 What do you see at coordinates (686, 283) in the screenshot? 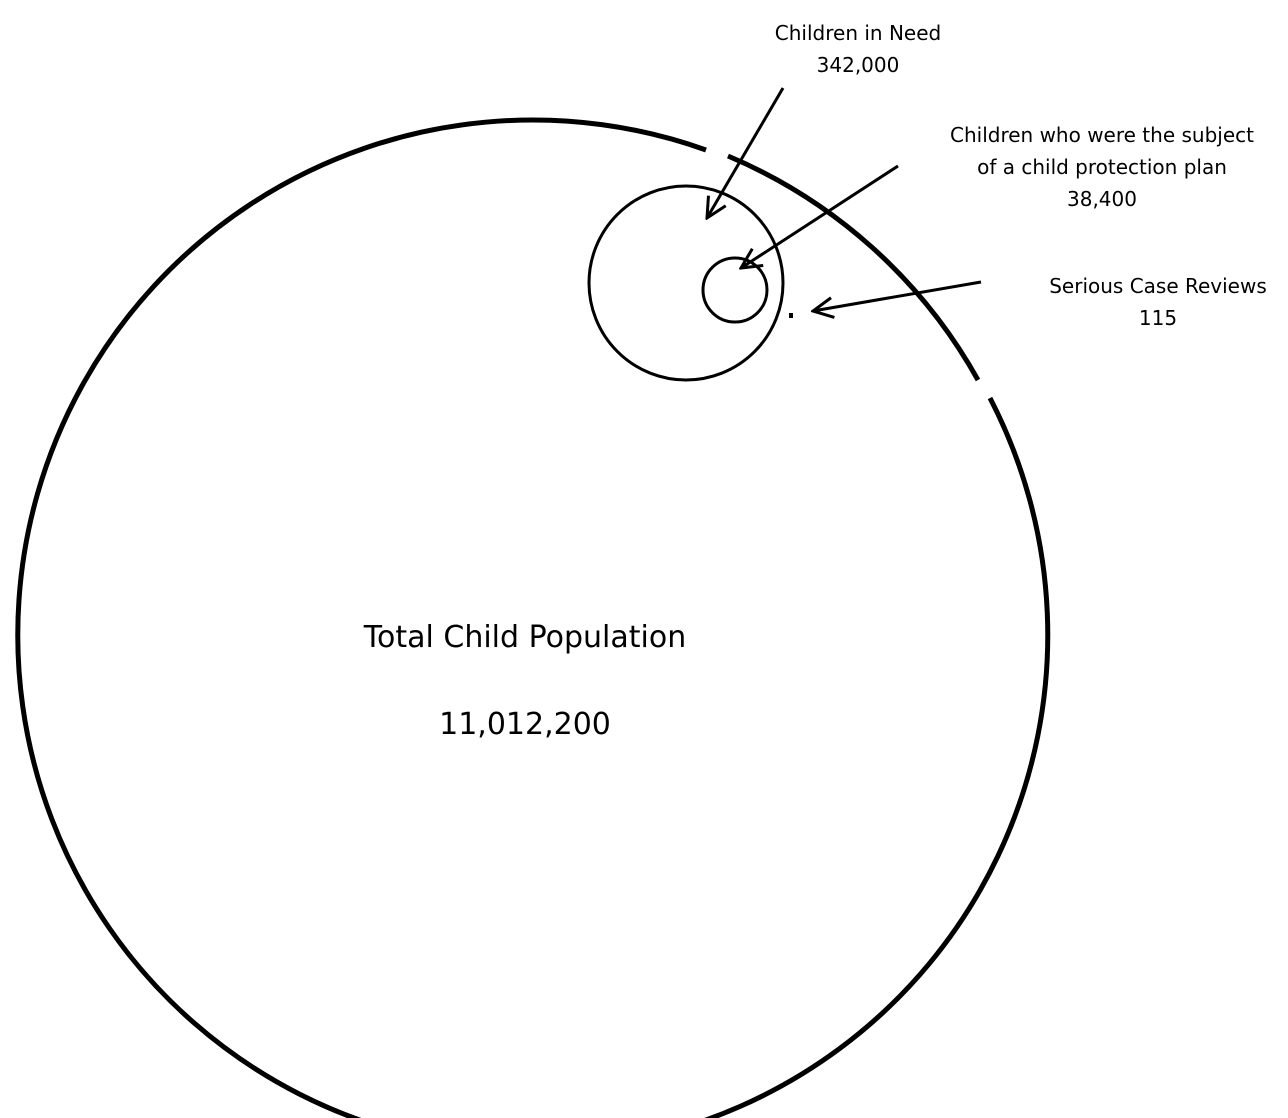
I see `children-in-need-circle` at bounding box center [686, 283].